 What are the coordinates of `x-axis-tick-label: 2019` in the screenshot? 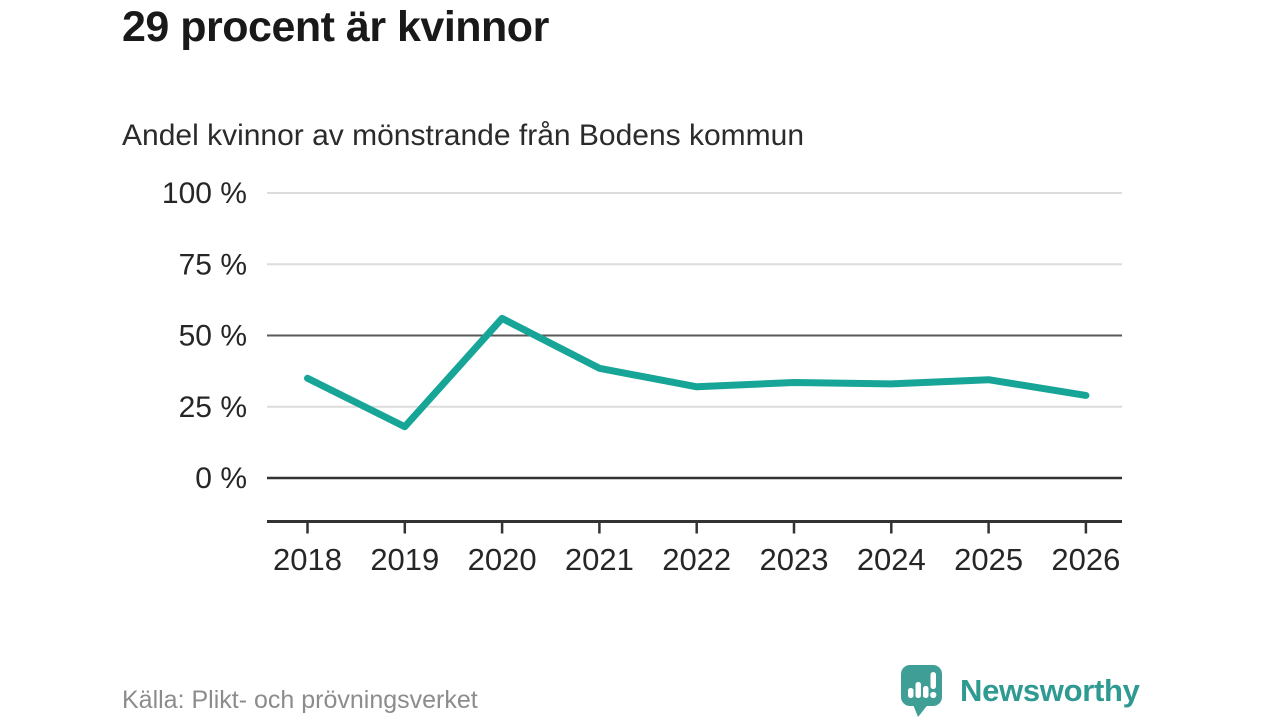 It's located at (404, 559).